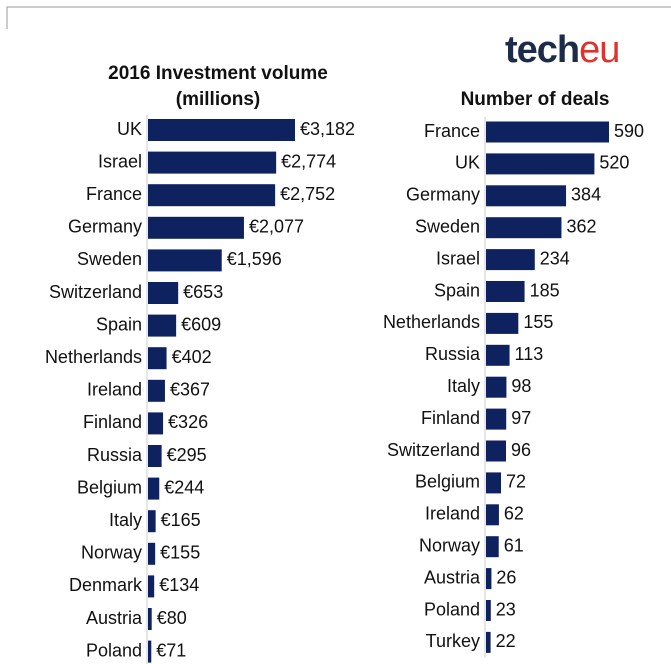 The image size is (671, 664). I want to click on value-label: 26, so click(506, 577).